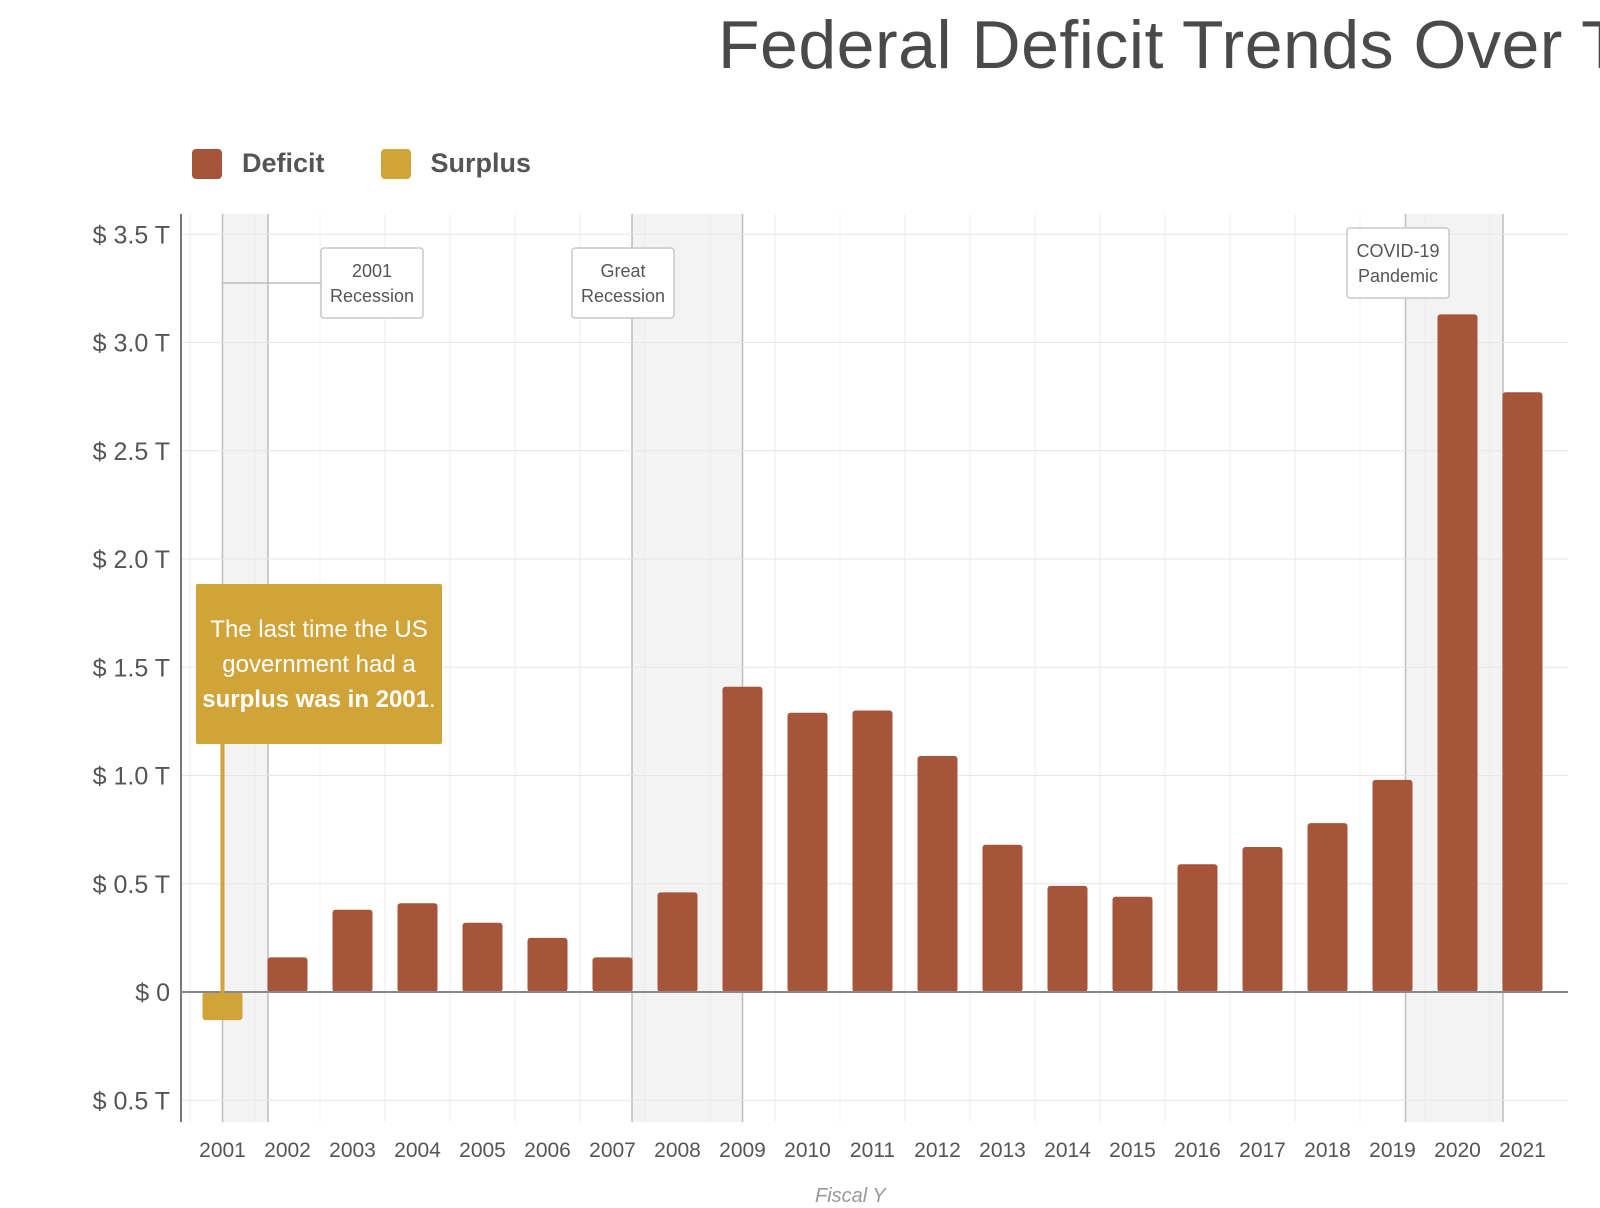  What do you see at coordinates (937, 874) in the screenshot?
I see `bar-2012` at bounding box center [937, 874].